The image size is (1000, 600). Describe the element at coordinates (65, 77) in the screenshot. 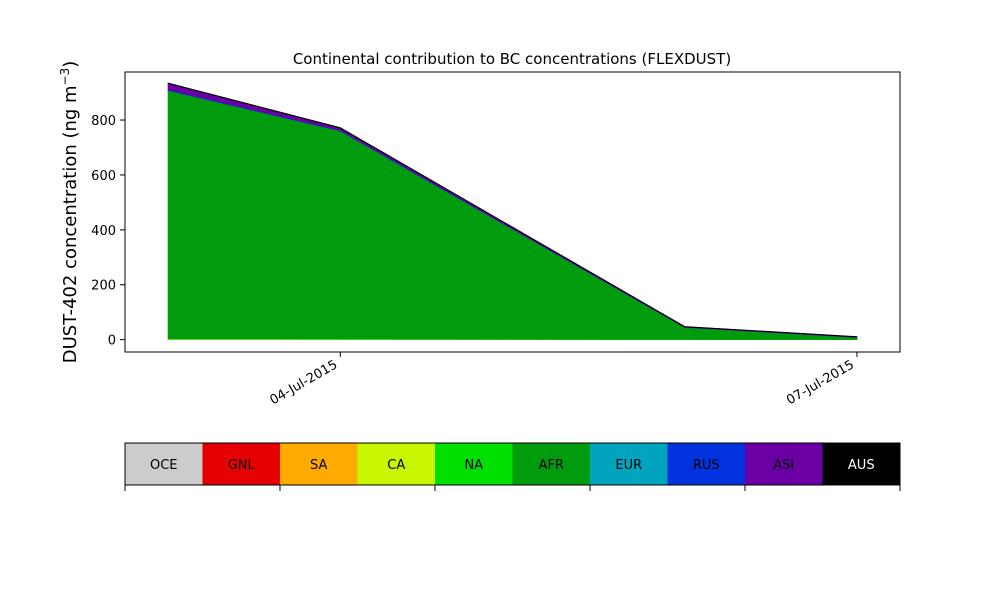

I see `y-axis-label-unit-sup: −3` at that location.